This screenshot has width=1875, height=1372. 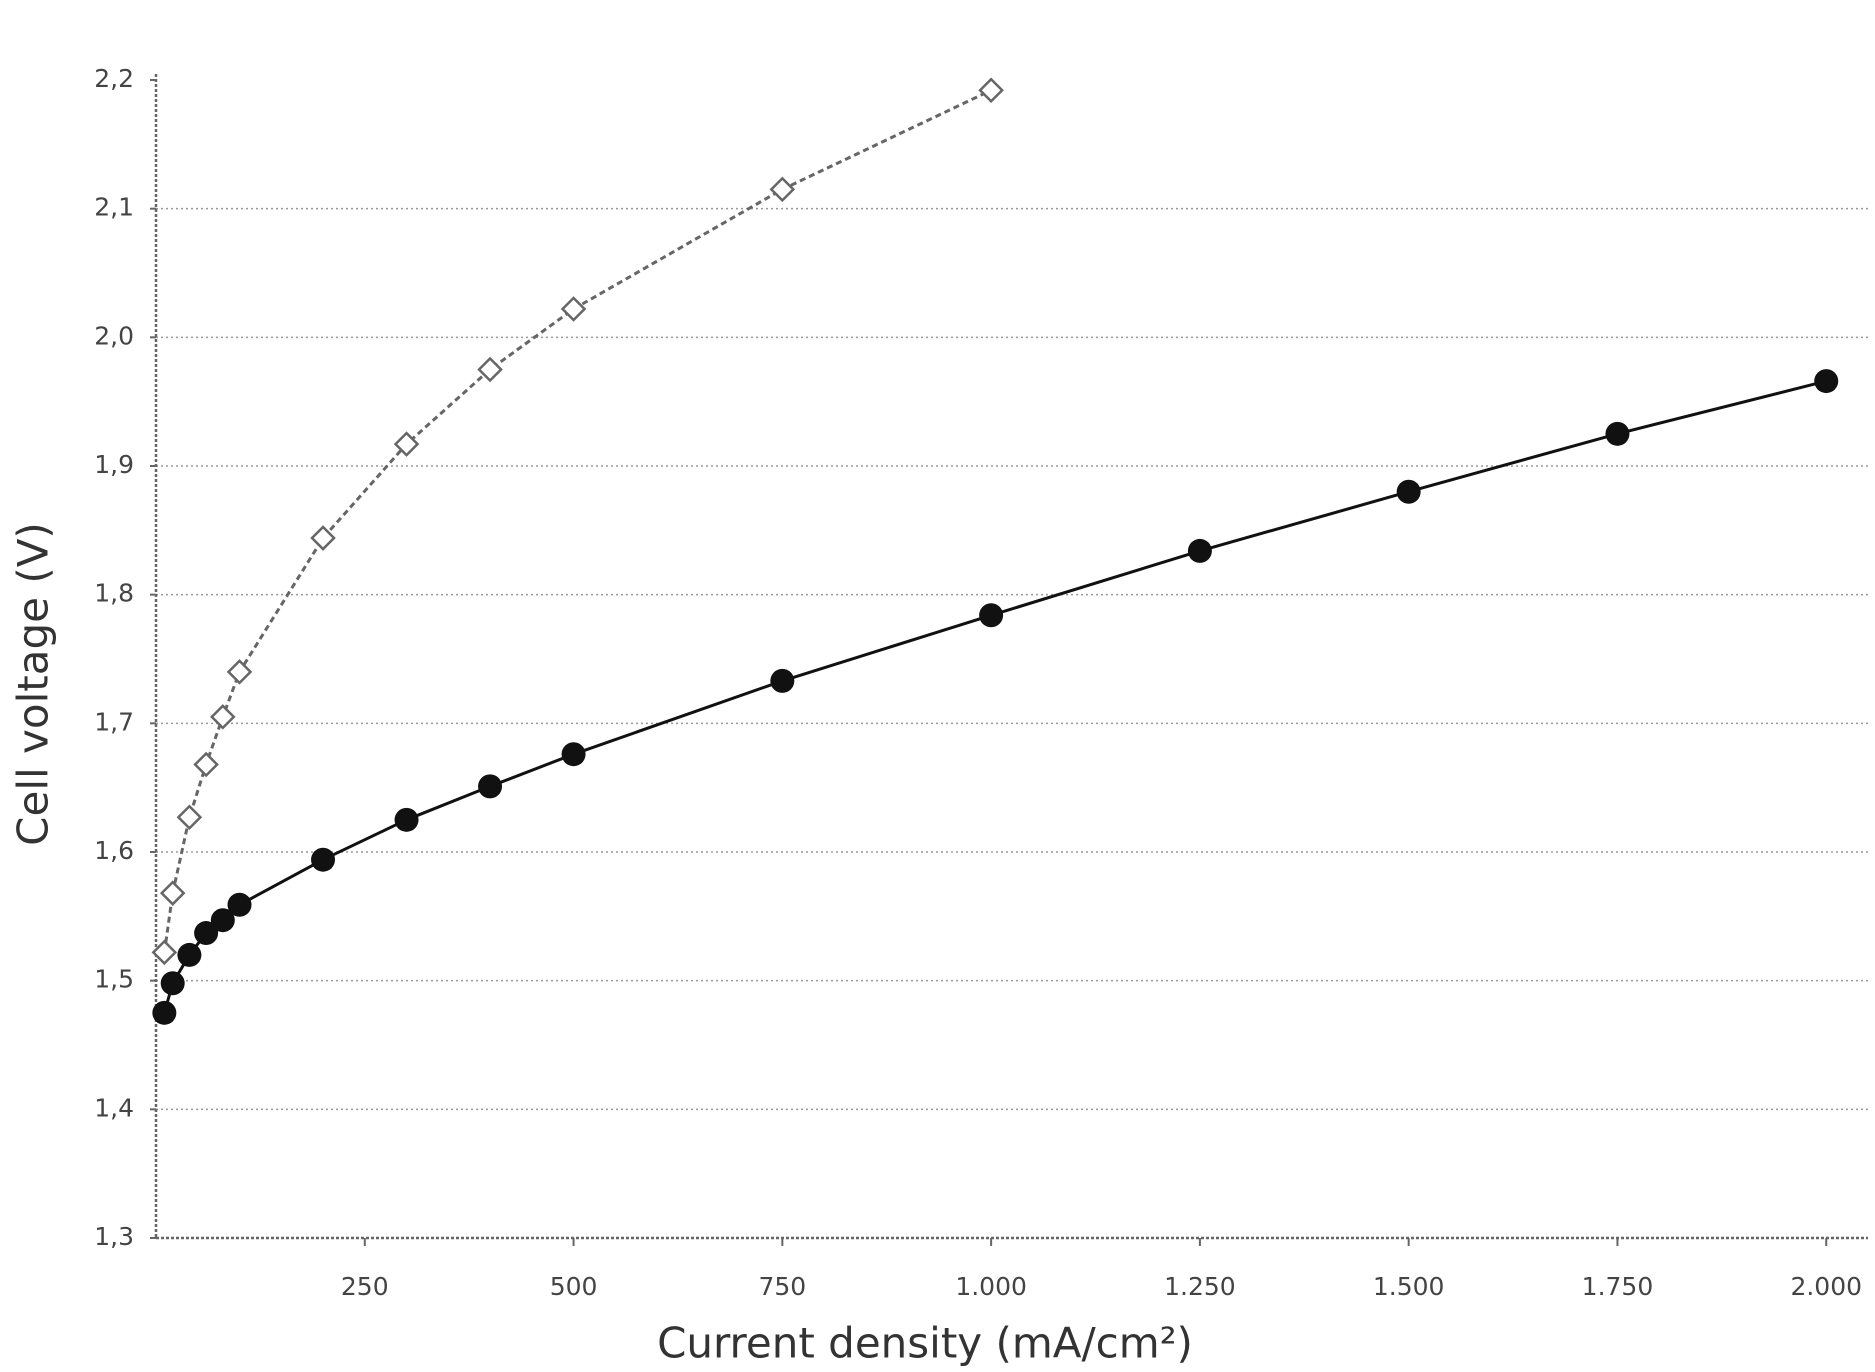 What do you see at coordinates (114, 78) in the screenshot?
I see `y-tick-label: 2,2` at bounding box center [114, 78].